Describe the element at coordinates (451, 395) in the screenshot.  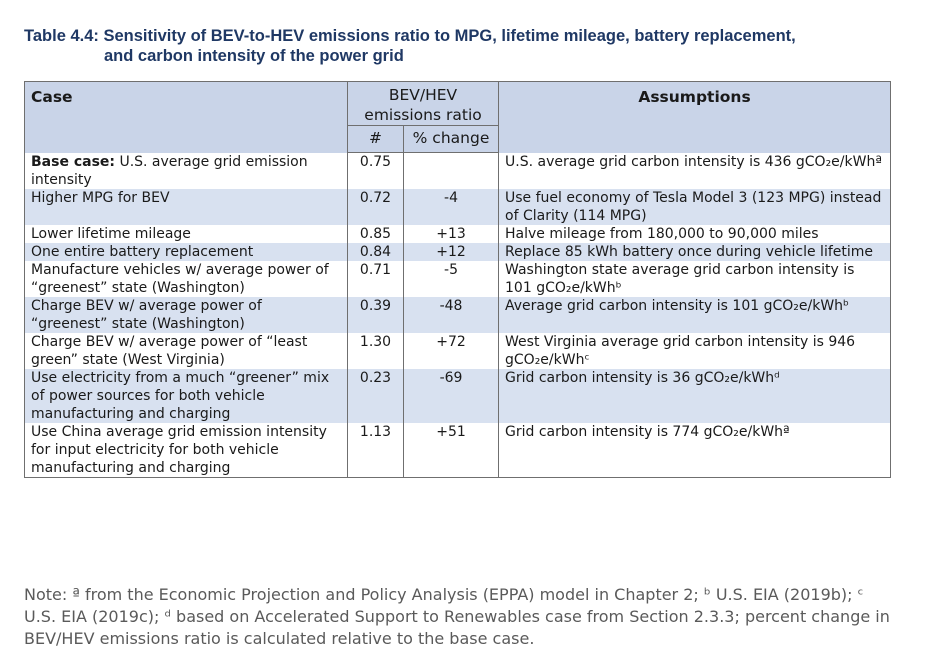
I see `percent-change-cell: -69` at that location.